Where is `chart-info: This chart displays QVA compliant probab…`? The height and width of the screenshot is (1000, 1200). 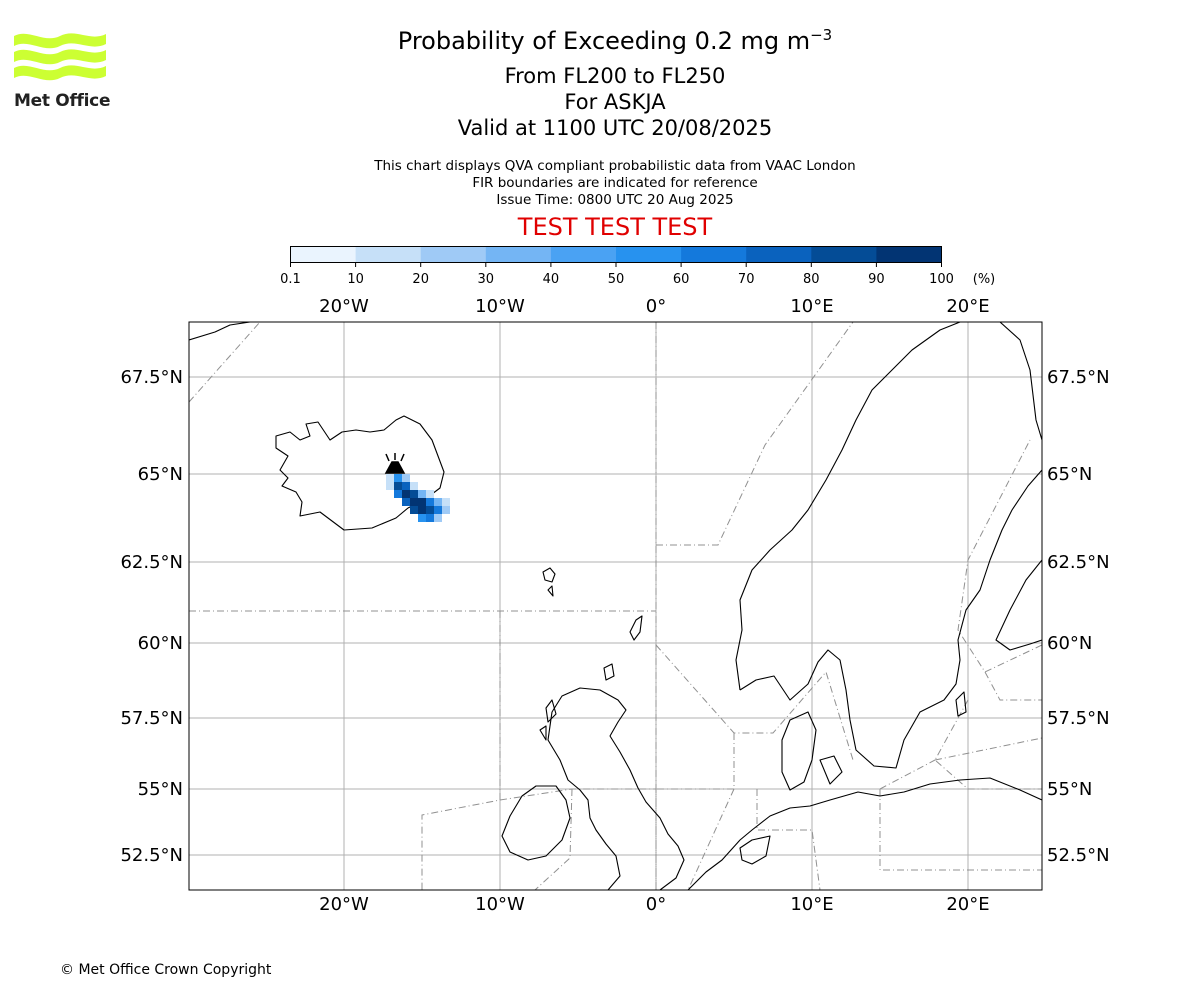
chart-info: This chart displays QVA compliant probab… is located at coordinates (600, 183).